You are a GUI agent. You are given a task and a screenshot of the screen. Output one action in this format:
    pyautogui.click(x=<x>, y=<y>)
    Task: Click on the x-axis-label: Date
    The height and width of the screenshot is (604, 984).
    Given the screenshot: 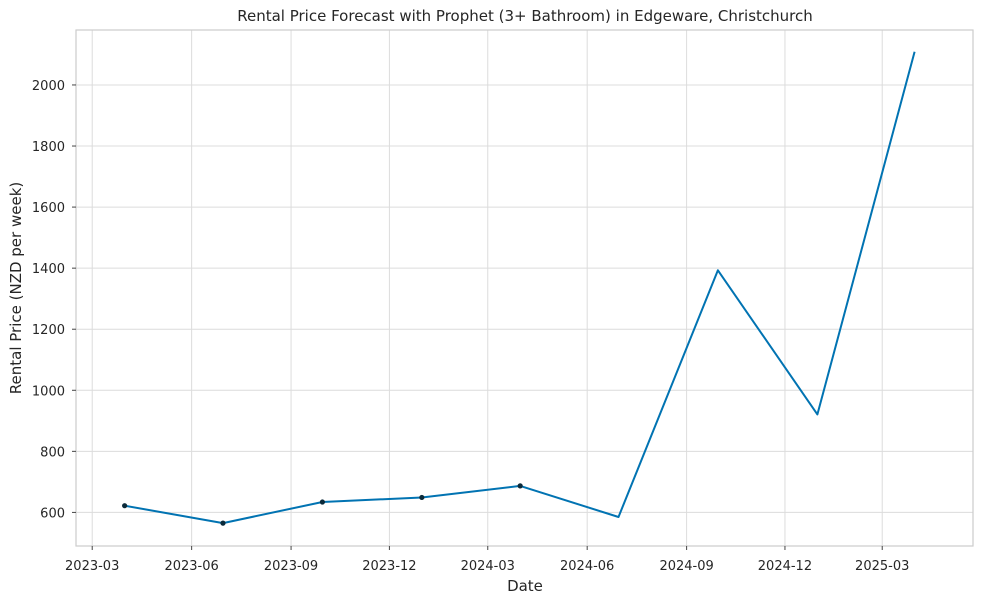 What is the action you would take?
    pyautogui.click(x=525, y=586)
    